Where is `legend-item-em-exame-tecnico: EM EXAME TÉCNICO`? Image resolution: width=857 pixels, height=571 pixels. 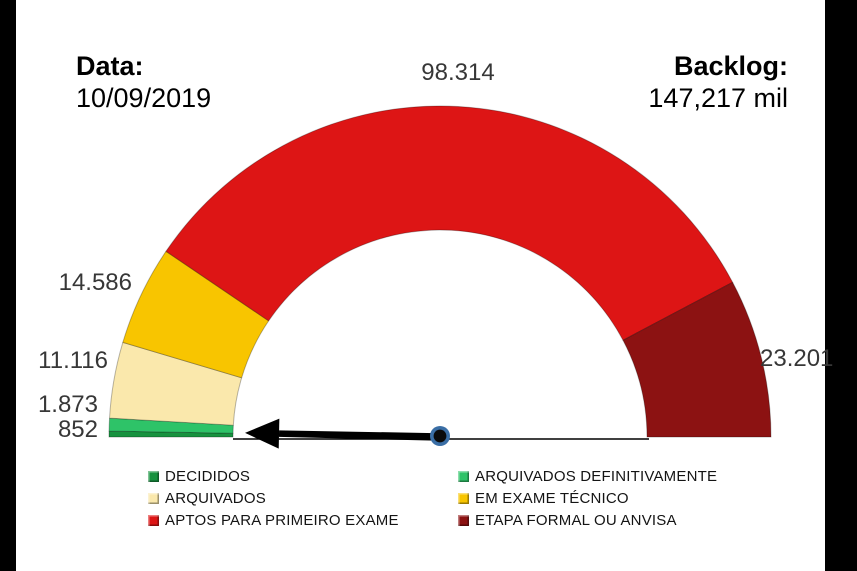 legend-item-em-exame-tecnico: EM EXAME TÉCNICO is located at coordinates (587, 498).